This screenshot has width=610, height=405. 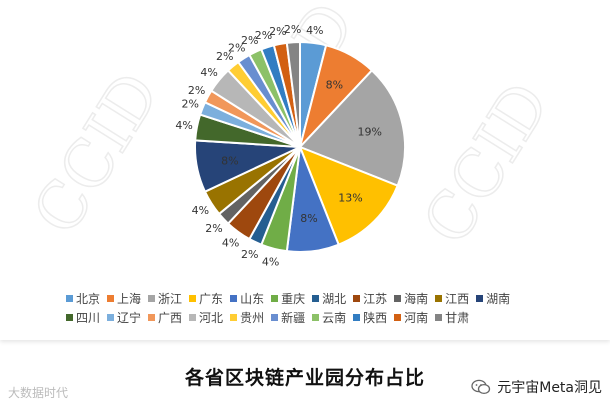 I want to click on legend-label-20: 甘肃, so click(x=457, y=318).